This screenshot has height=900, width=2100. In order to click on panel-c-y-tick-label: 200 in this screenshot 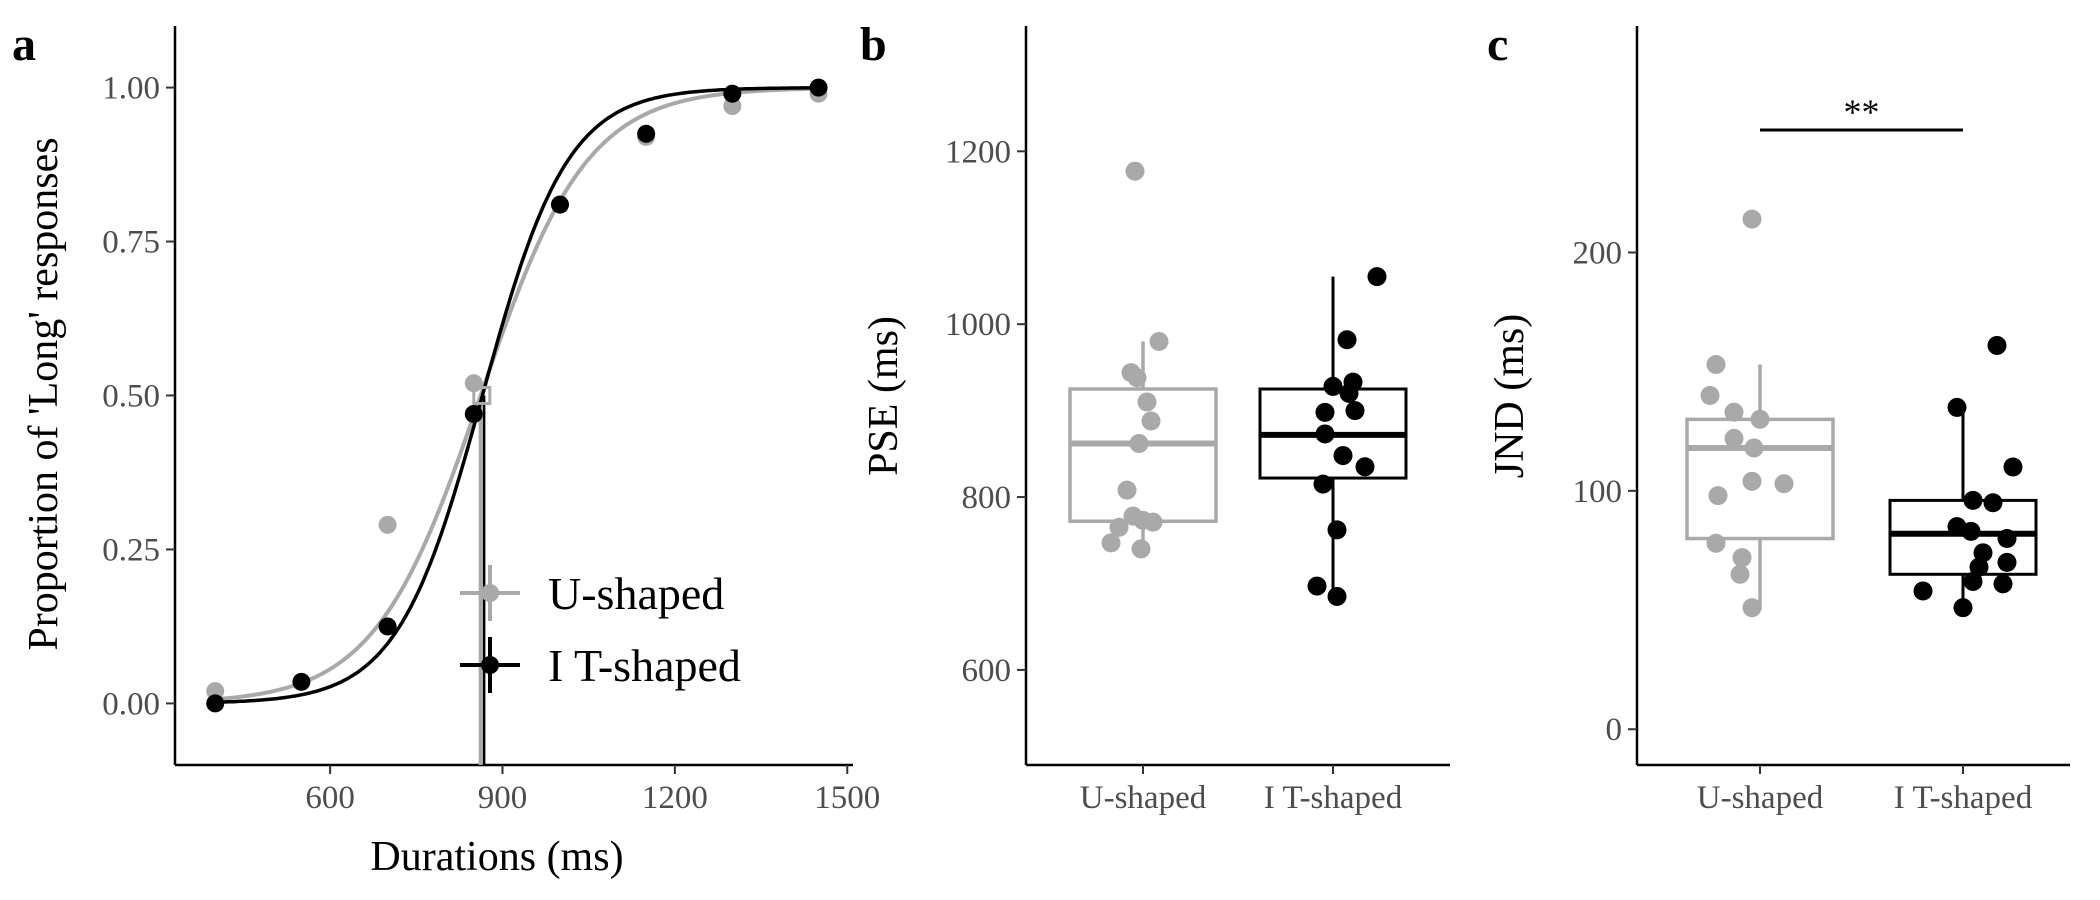, I will do `click(1598, 253)`.